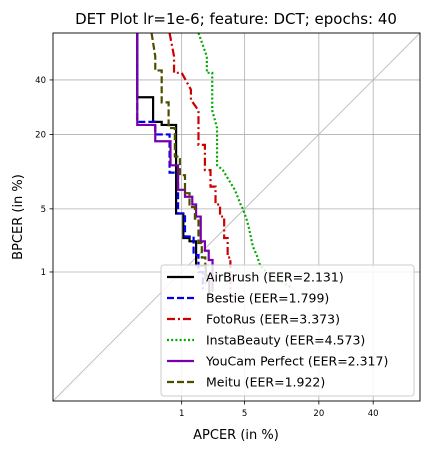  I want to click on y-axis-label: BPCER (in %), so click(18, 217).